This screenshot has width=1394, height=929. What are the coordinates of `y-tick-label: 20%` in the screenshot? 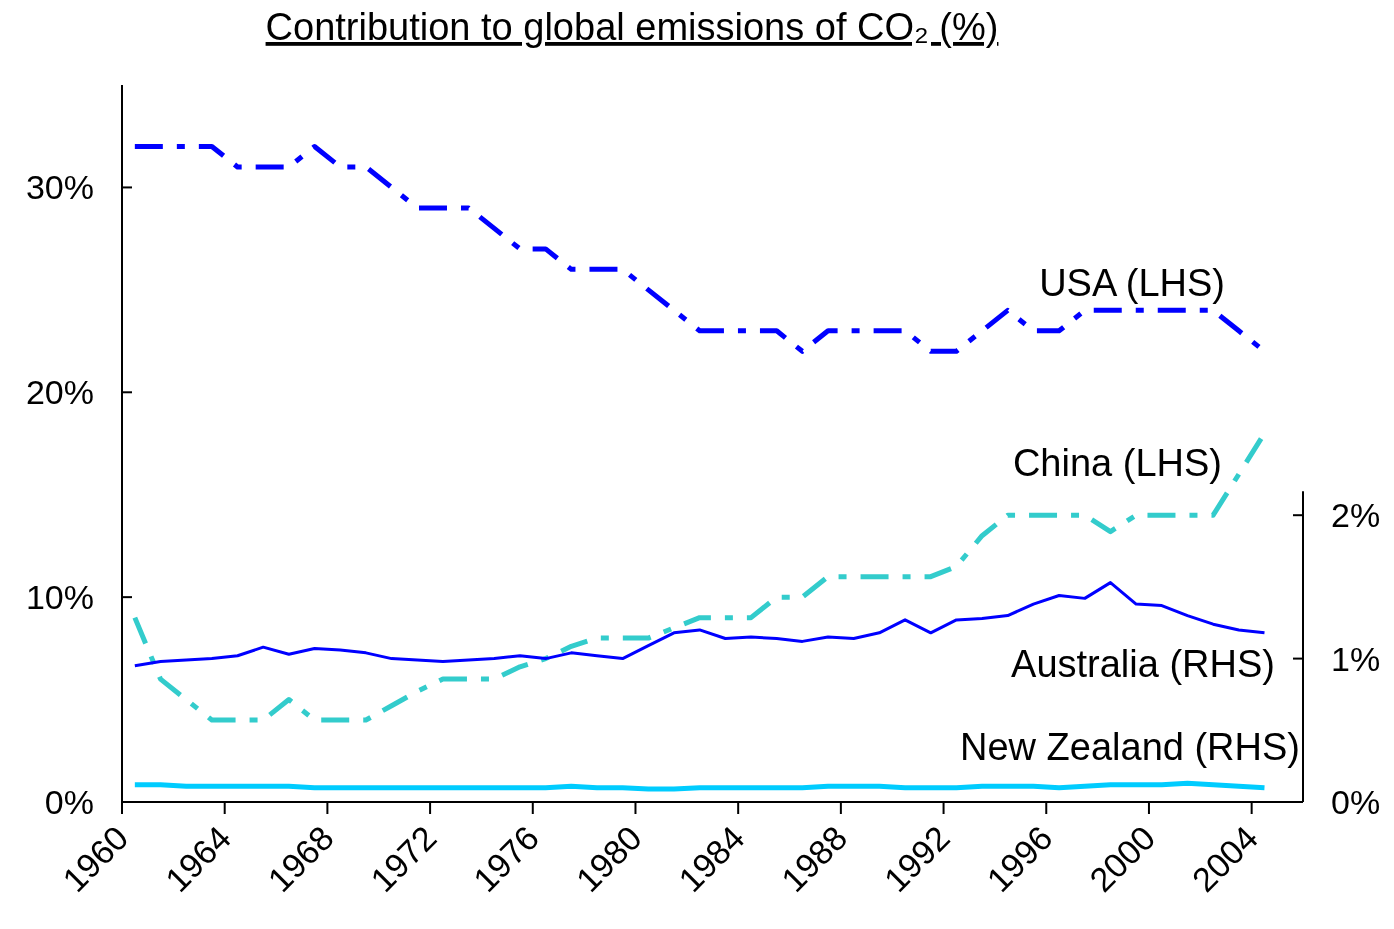 It's located at (59, 392).